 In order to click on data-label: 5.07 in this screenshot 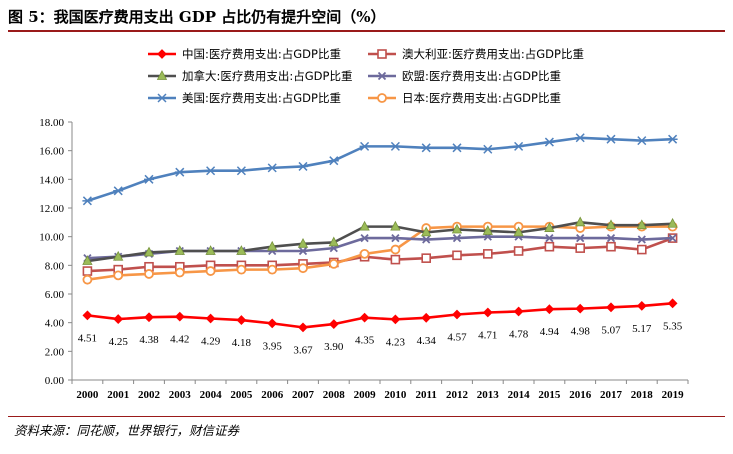, I will do `click(611, 330)`.